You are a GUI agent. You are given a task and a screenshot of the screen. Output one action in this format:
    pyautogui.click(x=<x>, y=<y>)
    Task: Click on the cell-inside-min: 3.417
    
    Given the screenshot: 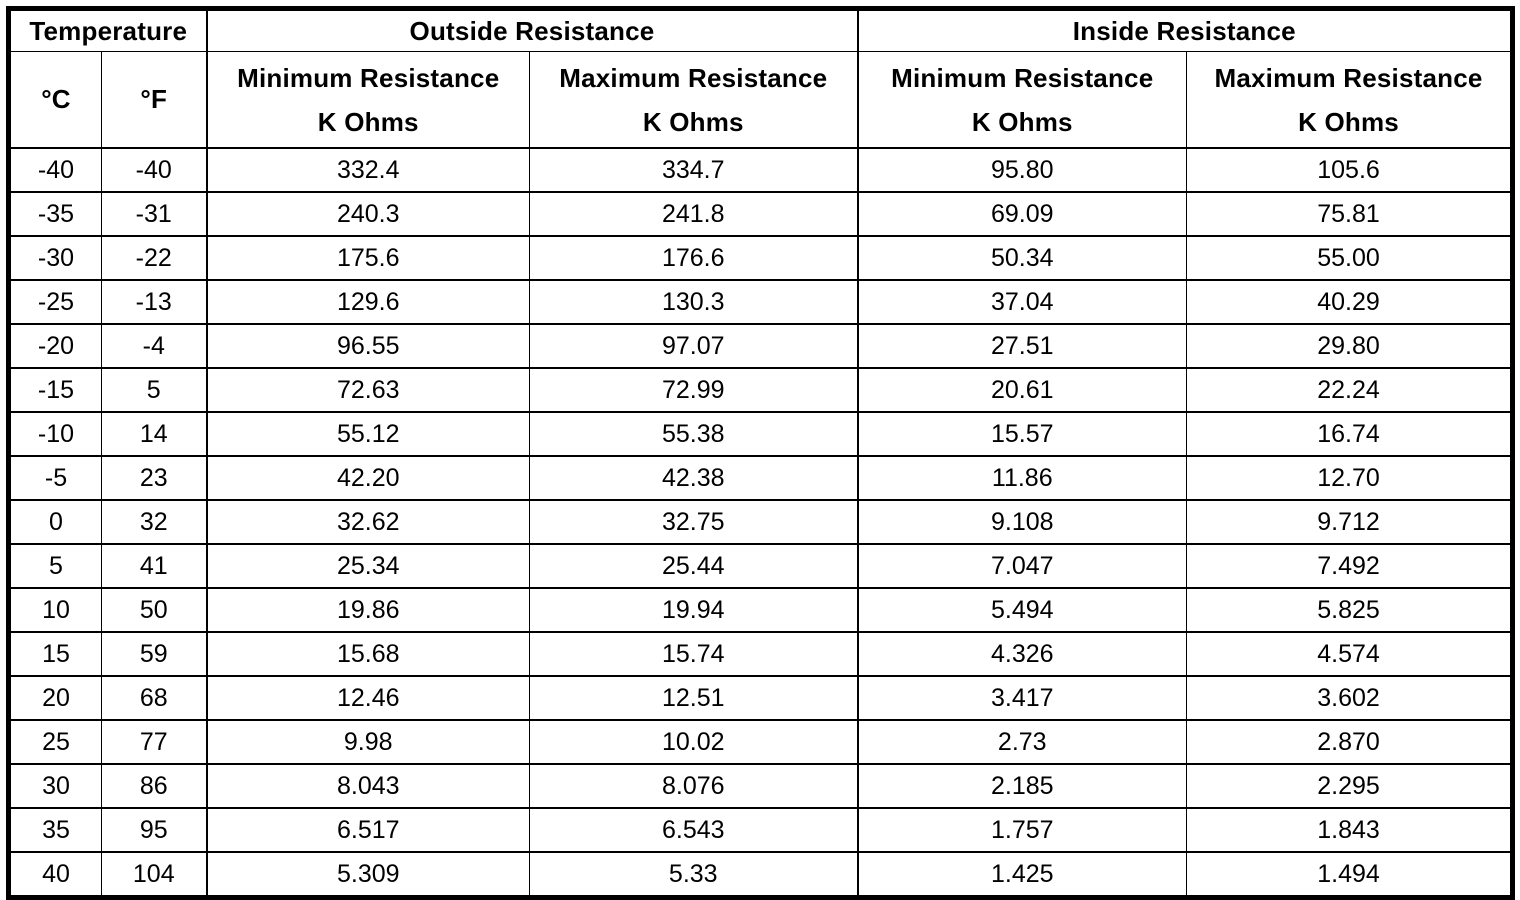 What is the action you would take?
    pyautogui.click(x=1022, y=698)
    